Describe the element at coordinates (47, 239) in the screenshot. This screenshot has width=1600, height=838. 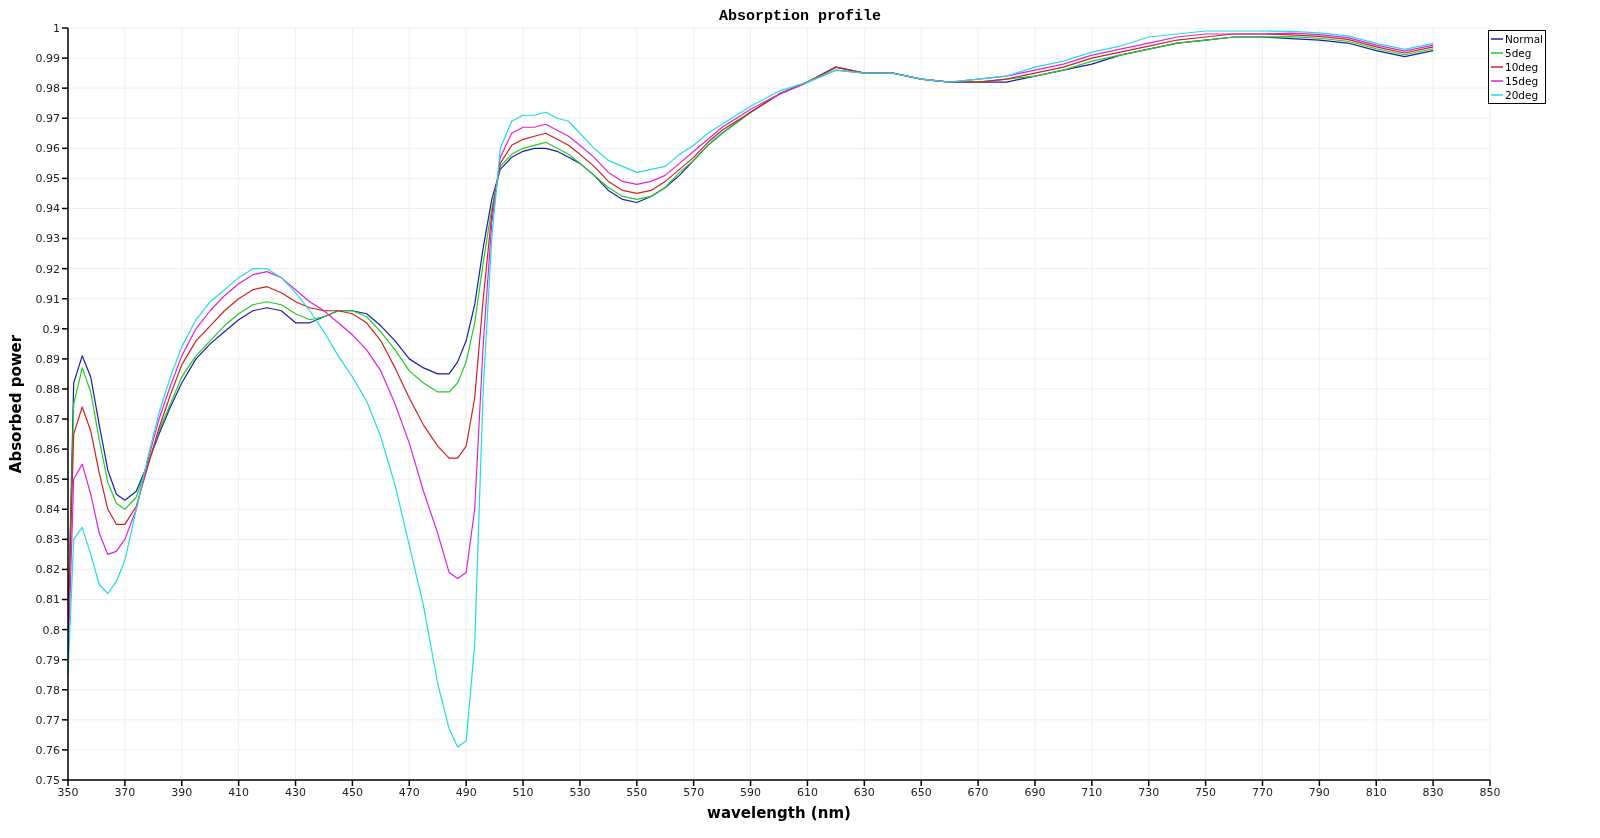
I see `y-tick-label: 0.93` at that location.